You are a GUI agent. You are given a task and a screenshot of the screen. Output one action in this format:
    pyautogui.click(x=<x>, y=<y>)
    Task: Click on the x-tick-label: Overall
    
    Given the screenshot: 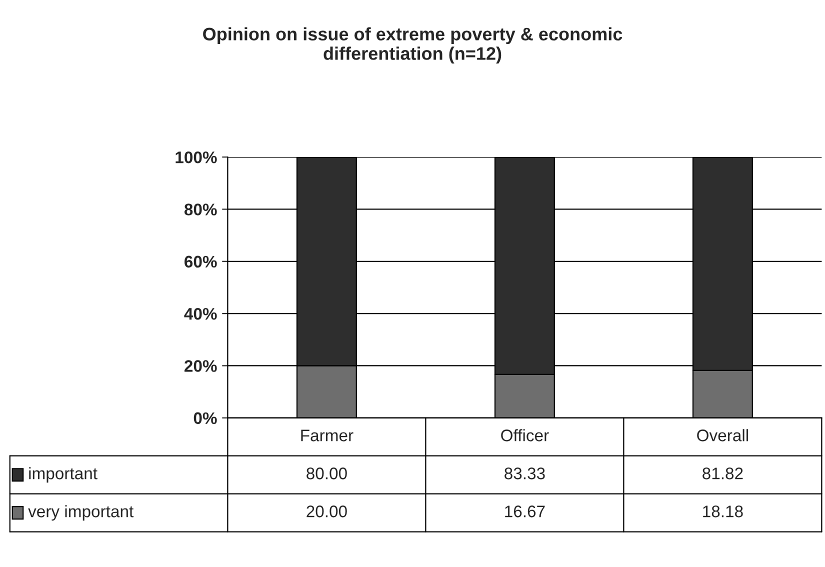 What is the action you would take?
    pyautogui.click(x=722, y=435)
    